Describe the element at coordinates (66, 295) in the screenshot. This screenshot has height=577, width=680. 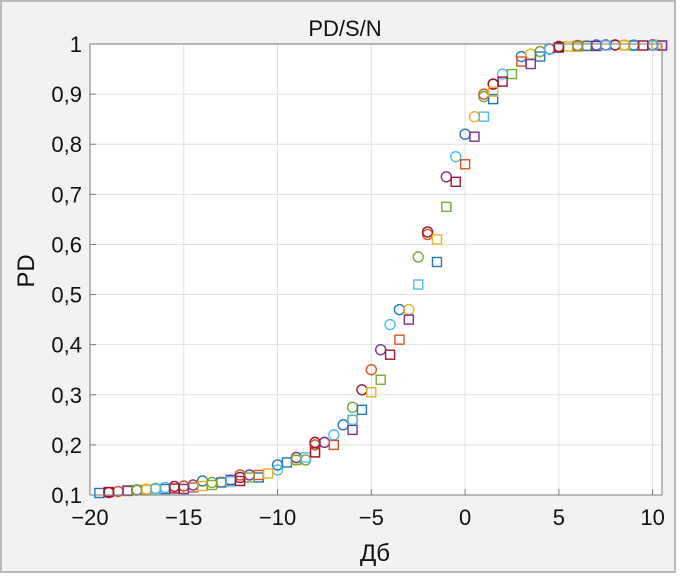
I see `y-tick-label: 0,5` at that location.